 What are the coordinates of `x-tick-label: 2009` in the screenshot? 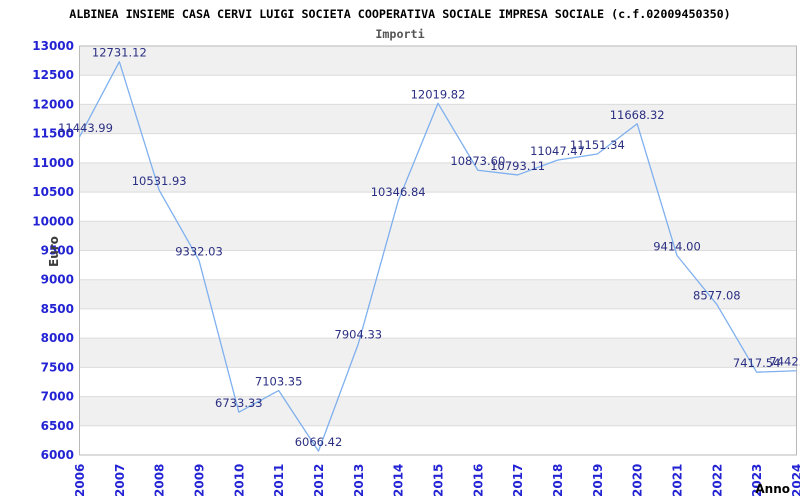 It's located at (200, 480).